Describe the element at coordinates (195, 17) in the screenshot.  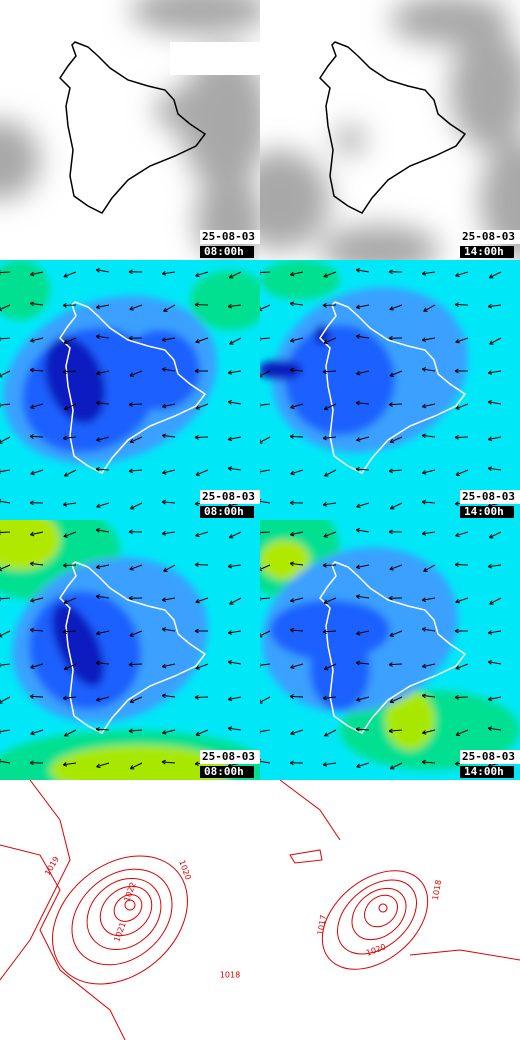
I see `cloud` at that location.